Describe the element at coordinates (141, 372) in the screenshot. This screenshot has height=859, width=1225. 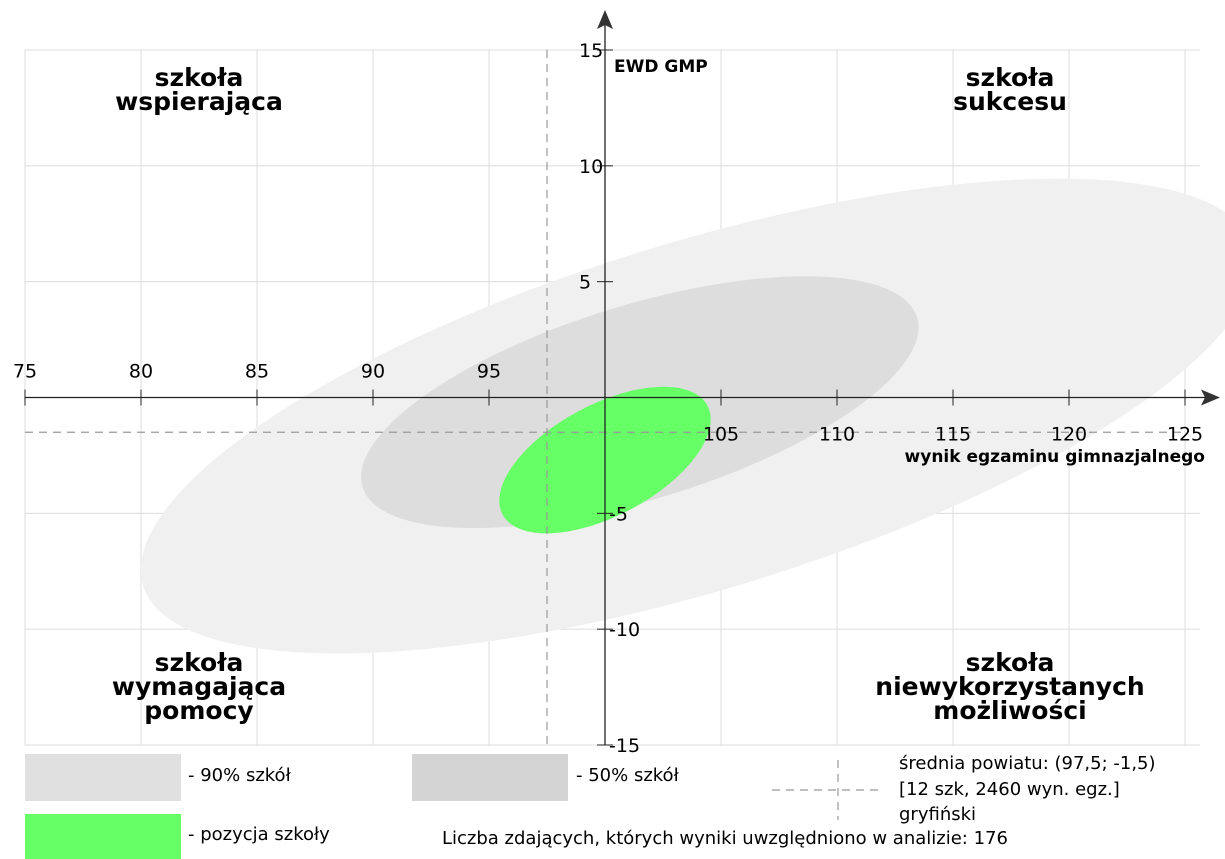
I see `x-tick-label: 80` at that location.